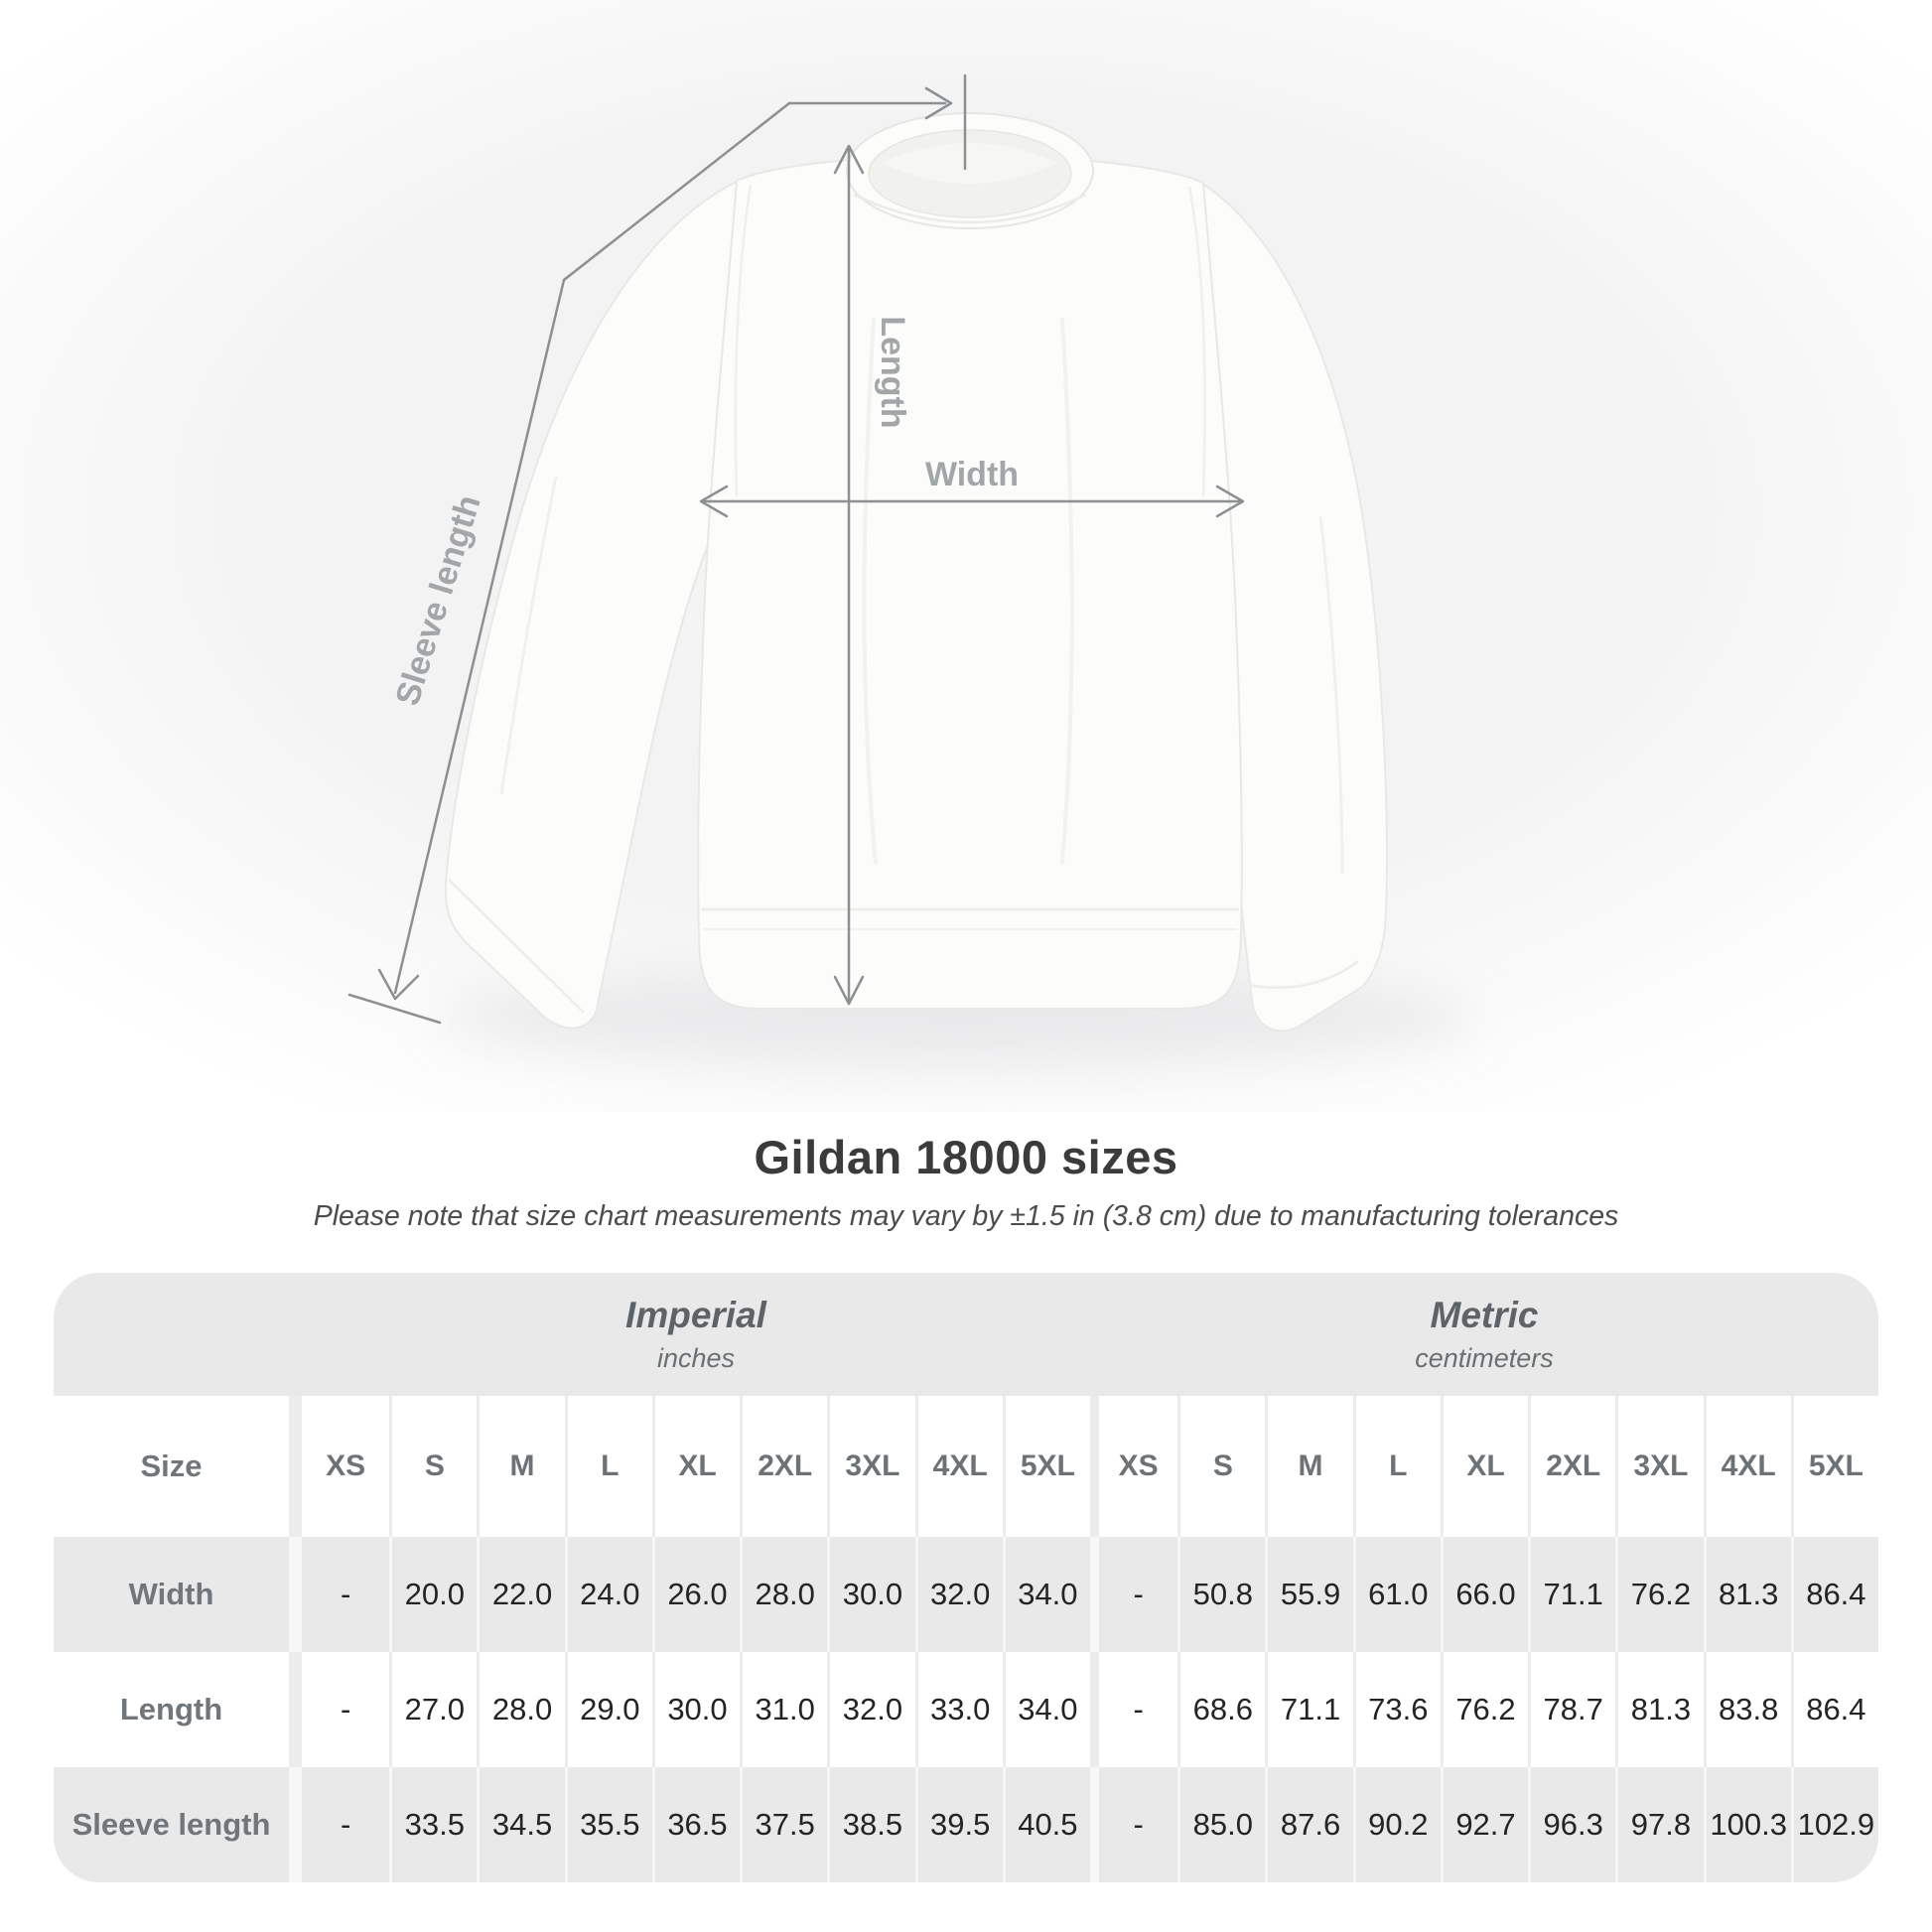  What do you see at coordinates (695, 1594) in the screenshot?
I see `cell-width-imperial-xl: 26.0` at bounding box center [695, 1594].